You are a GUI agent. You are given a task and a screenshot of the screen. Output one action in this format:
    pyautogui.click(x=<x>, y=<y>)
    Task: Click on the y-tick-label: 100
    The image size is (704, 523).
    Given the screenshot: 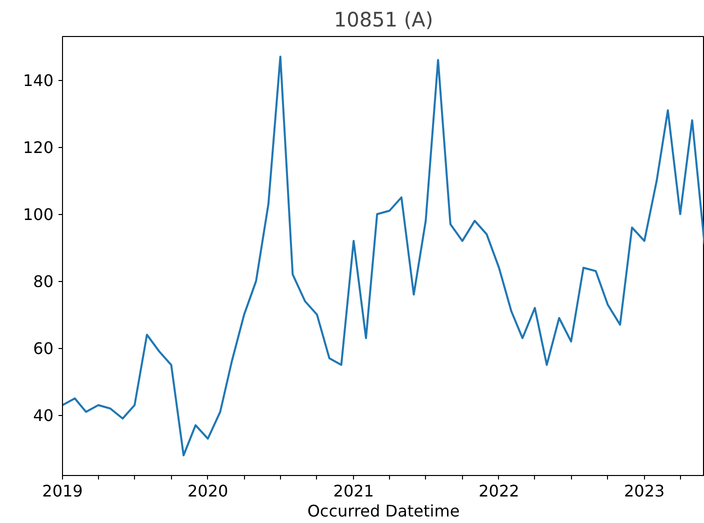 What is the action you would take?
    pyautogui.click(x=38, y=214)
    